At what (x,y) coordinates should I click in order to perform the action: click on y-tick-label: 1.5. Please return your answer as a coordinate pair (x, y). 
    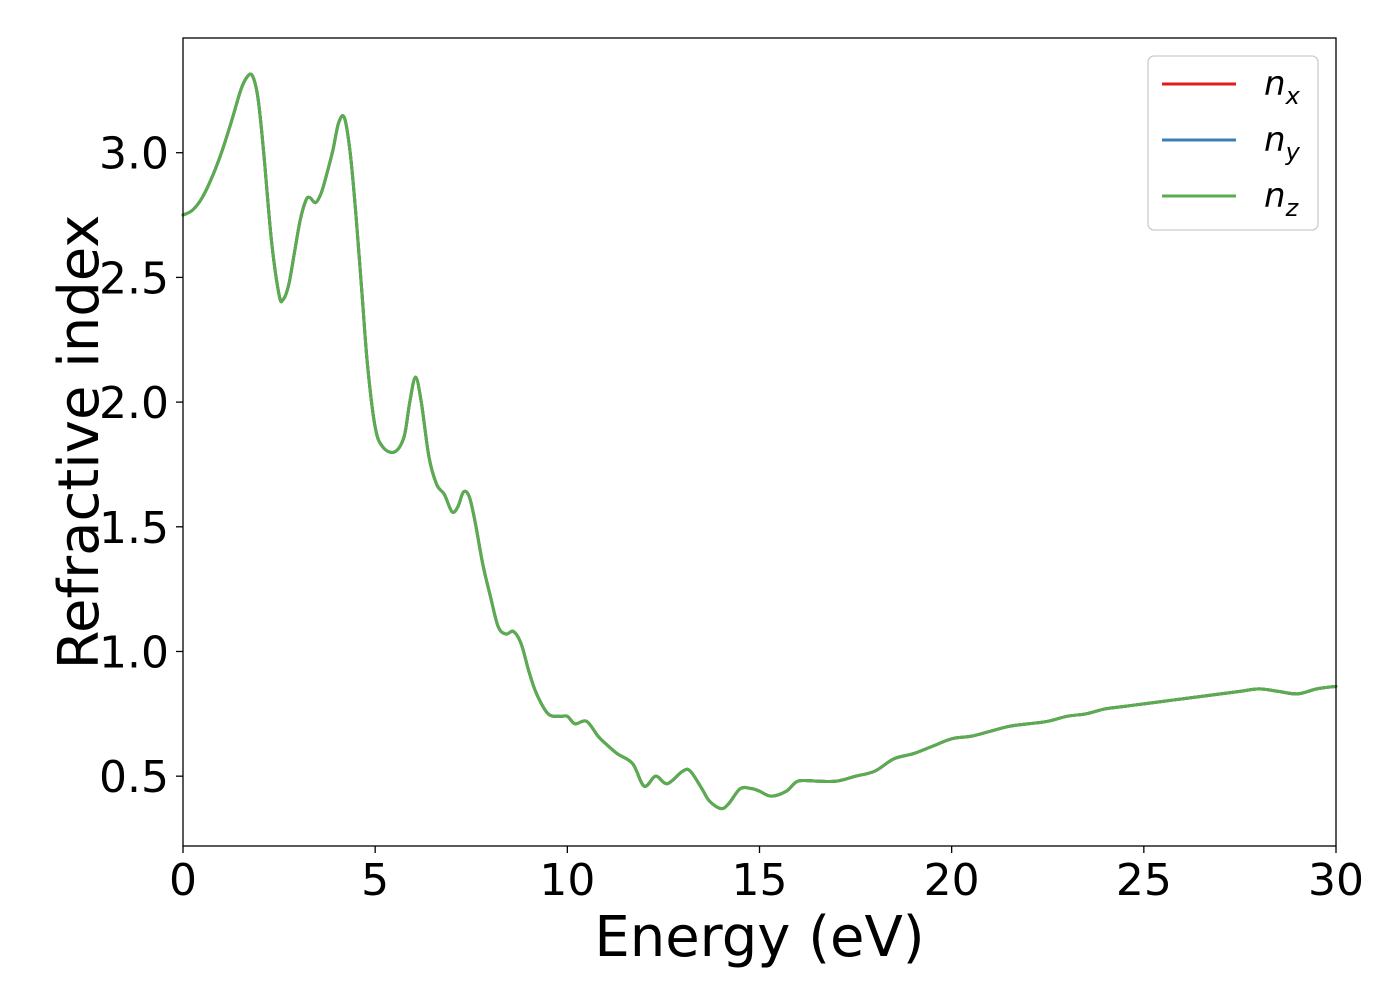
    Looking at the image, I should click on (134, 528).